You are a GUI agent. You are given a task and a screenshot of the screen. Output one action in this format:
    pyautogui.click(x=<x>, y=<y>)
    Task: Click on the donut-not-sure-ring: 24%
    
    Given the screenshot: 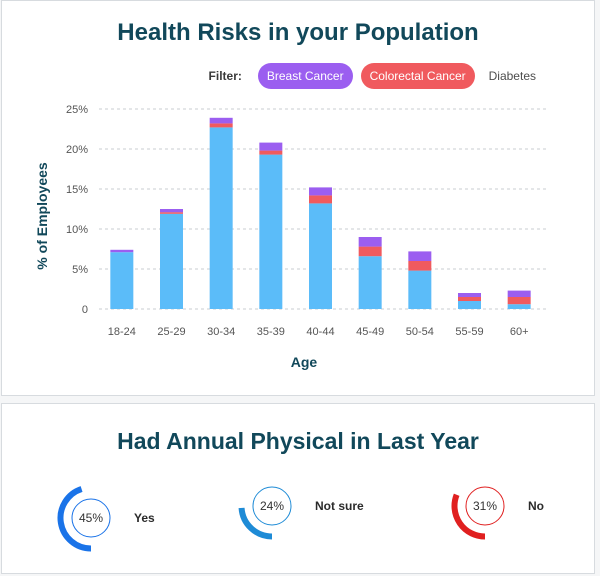 What is the action you would take?
    pyautogui.click(x=272, y=506)
    